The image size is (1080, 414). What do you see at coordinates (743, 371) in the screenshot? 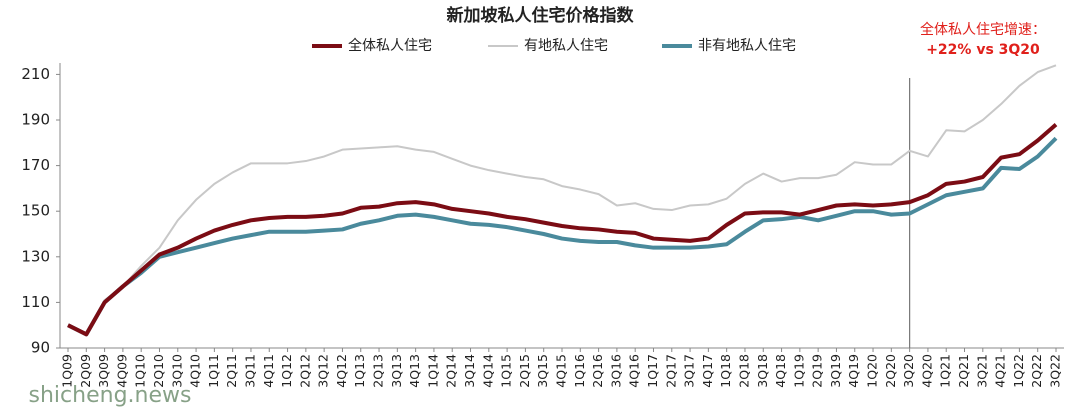
I see `x-tick-label: 2Q18` at bounding box center [743, 371].